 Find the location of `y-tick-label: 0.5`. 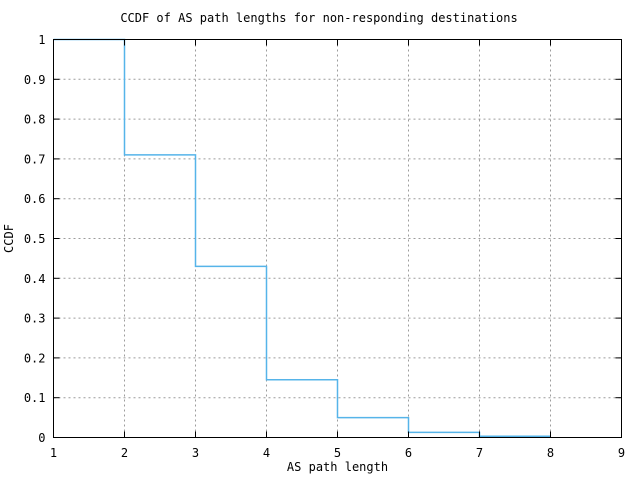

y-tick-label: 0.5 is located at coordinates (35, 239).